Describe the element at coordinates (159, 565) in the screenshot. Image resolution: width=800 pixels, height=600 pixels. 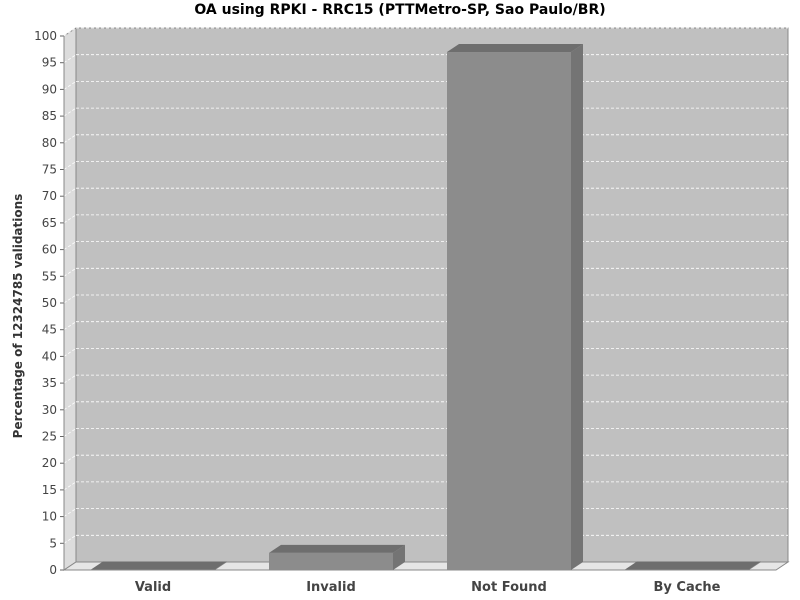
I see `bar-top-valid` at that location.